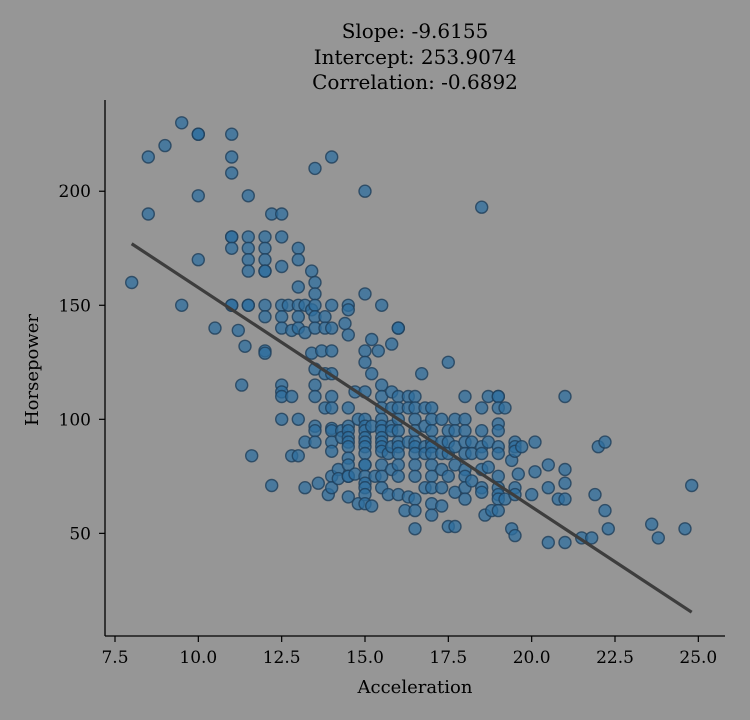 This screenshot has width=750, height=720. Describe the element at coordinates (698, 658) in the screenshot. I see `x-tick-label: 25.0` at that location.